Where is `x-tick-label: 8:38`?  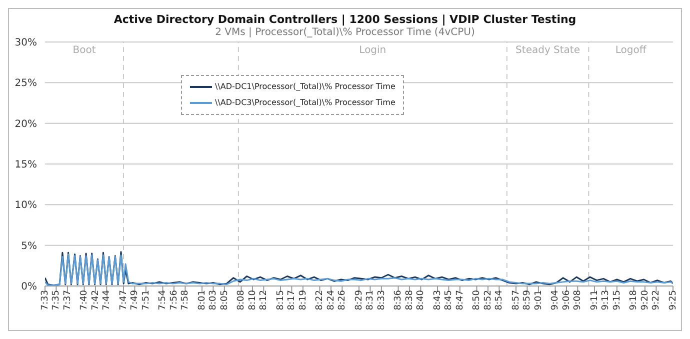
x-tick-label: 8:38 is located at coordinates (409, 300).